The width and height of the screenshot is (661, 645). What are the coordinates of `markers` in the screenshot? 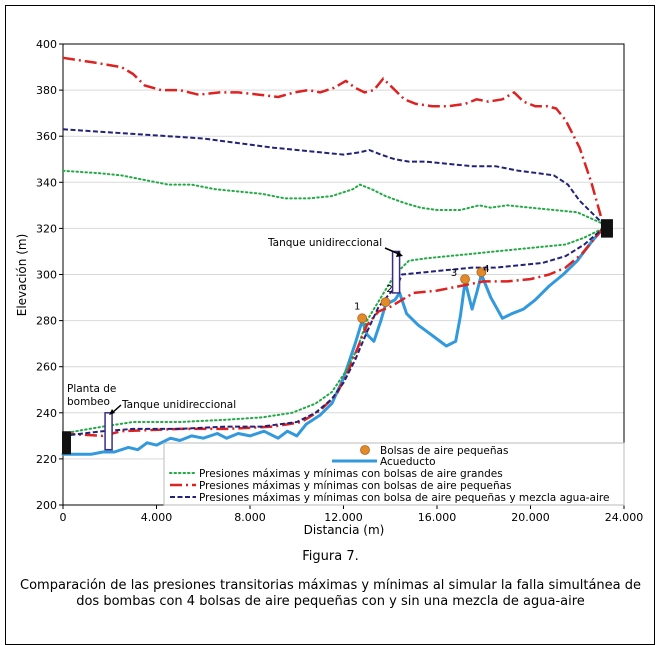 It's located at (422, 295).